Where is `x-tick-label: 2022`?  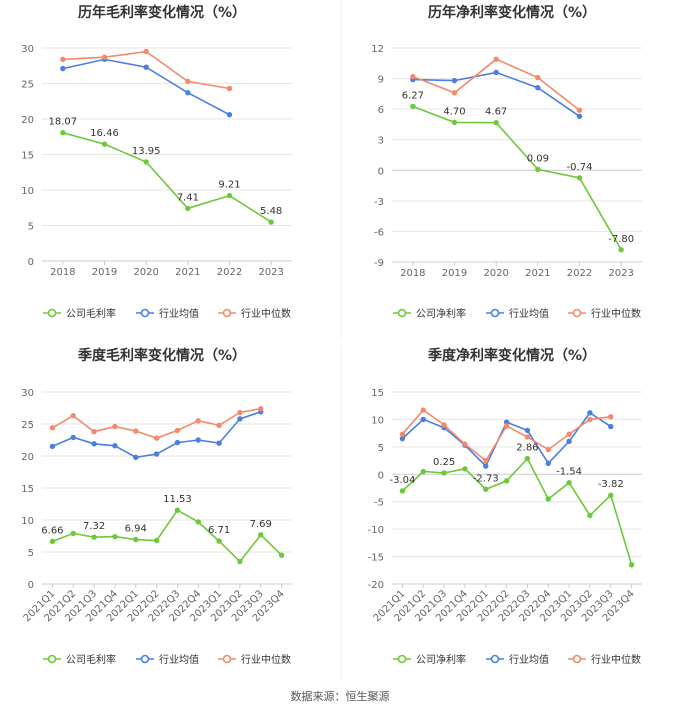
x-tick-label: 2022 is located at coordinates (579, 273).